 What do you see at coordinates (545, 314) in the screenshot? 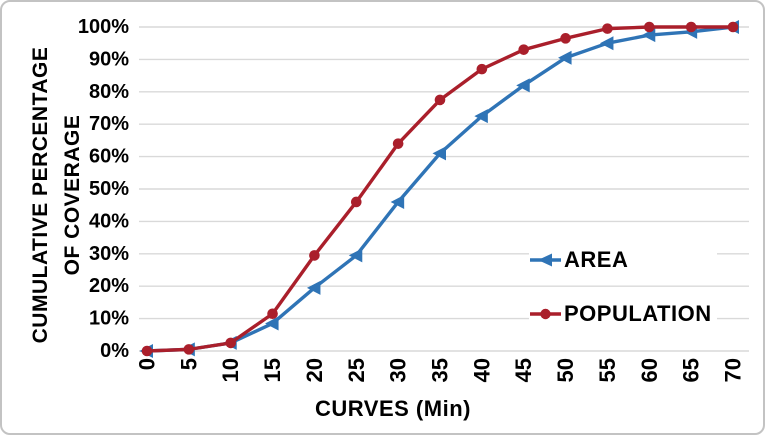
I see `population-series-marker-icon` at bounding box center [545, 314].